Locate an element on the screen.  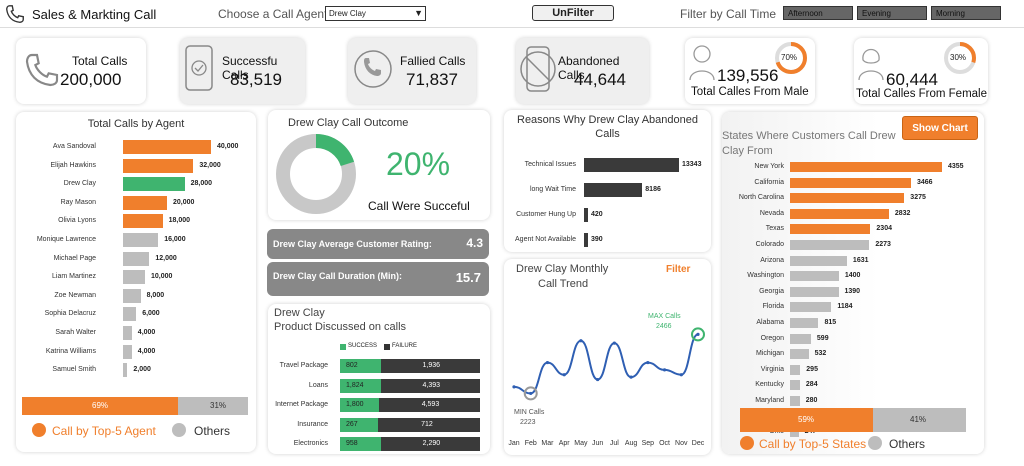
state-name: New York is located at coordinates (769, 166).